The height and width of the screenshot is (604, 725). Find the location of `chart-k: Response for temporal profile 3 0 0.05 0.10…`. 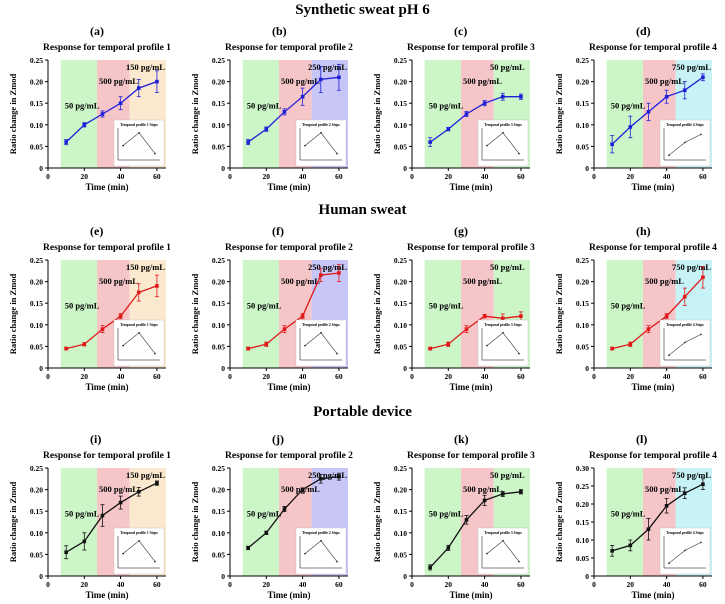

chart-k: Response for temporal profile 3 0 0.05 0.10… is located at coordinates (453, 525).